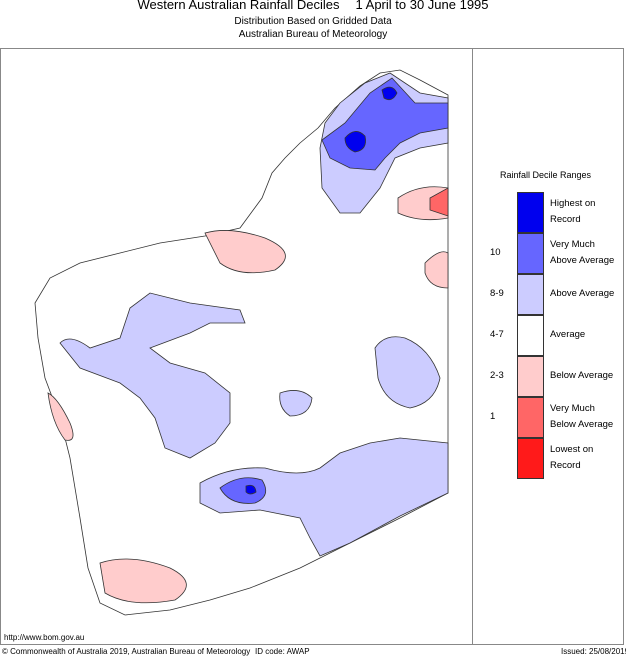 The image size is (626, 658). I want to click on title-text: Western Australian Rainfall Deciles, so click(238, 6).